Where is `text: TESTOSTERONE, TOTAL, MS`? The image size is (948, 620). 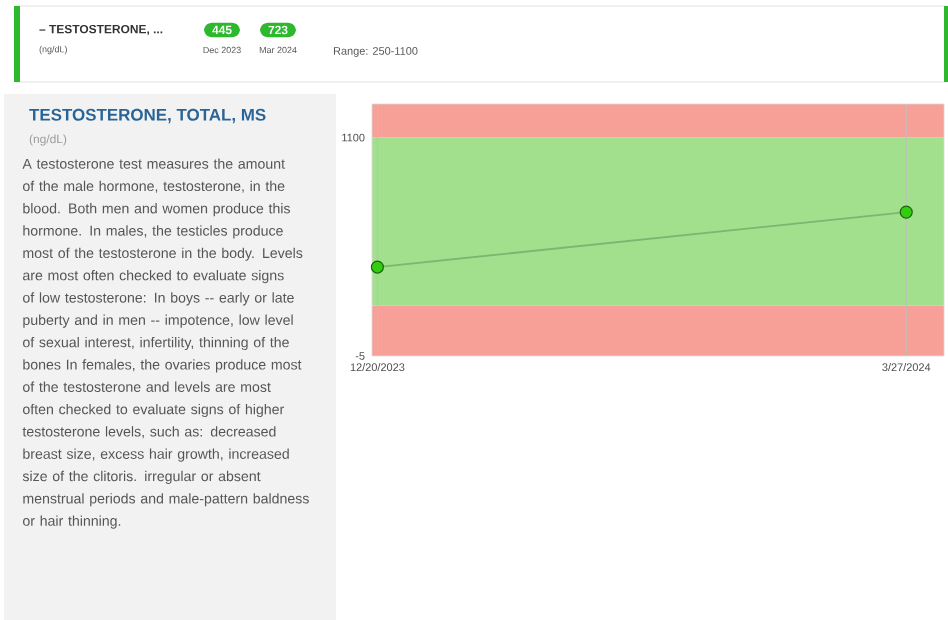 text: TESTOSTERONE, TOTAL, MS is located at coordinates (147, 116).